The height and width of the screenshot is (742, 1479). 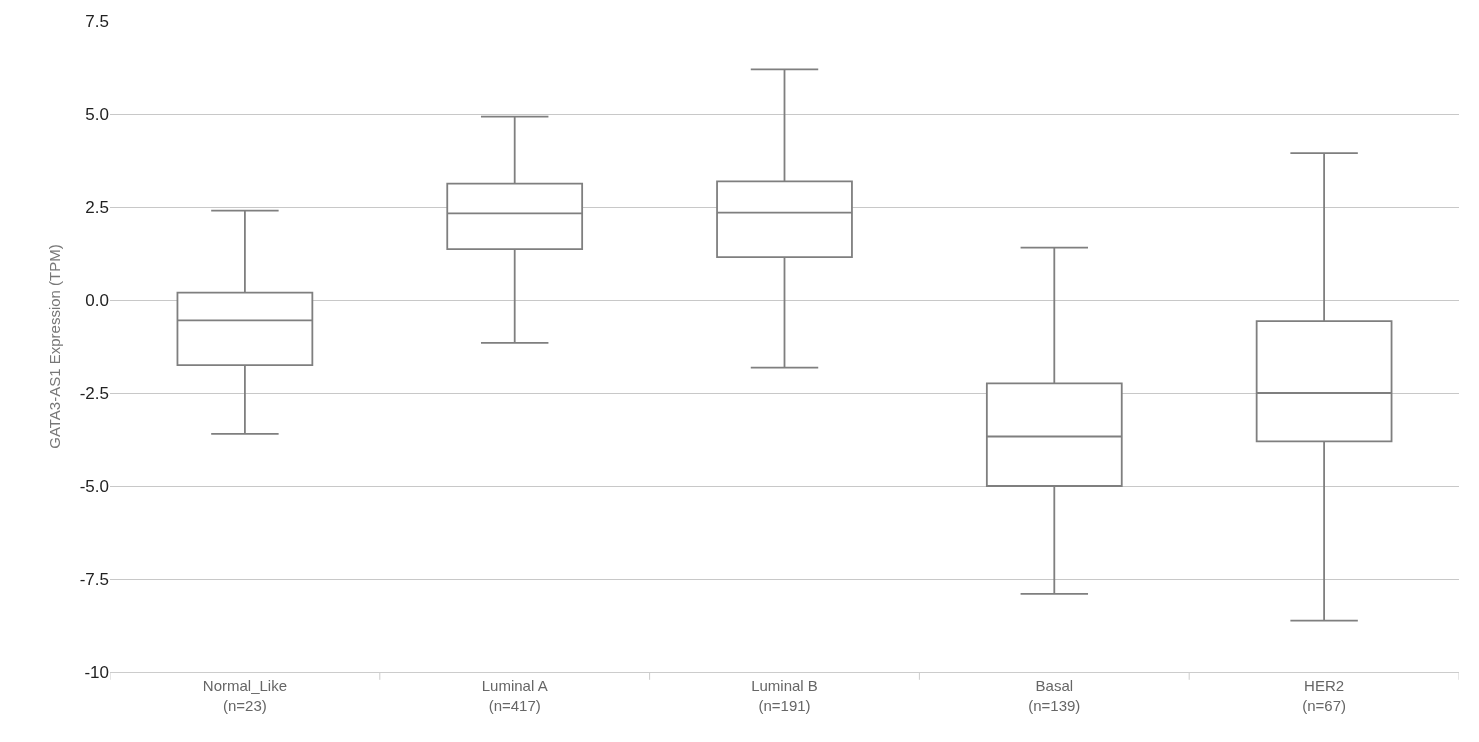 What do you see at coordinates (94, 393) in the screenshot?
I see `y-tick-label: -2.5` at bounding box center [94, 393].